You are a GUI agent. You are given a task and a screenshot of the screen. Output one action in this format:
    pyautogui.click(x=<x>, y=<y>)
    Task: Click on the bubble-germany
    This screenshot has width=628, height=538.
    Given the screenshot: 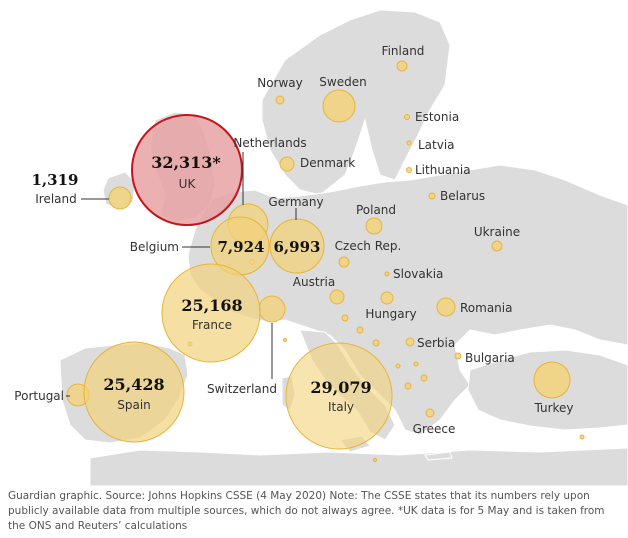 What is the action you would take?
    pyautogui.click(x=297, y=246)
    